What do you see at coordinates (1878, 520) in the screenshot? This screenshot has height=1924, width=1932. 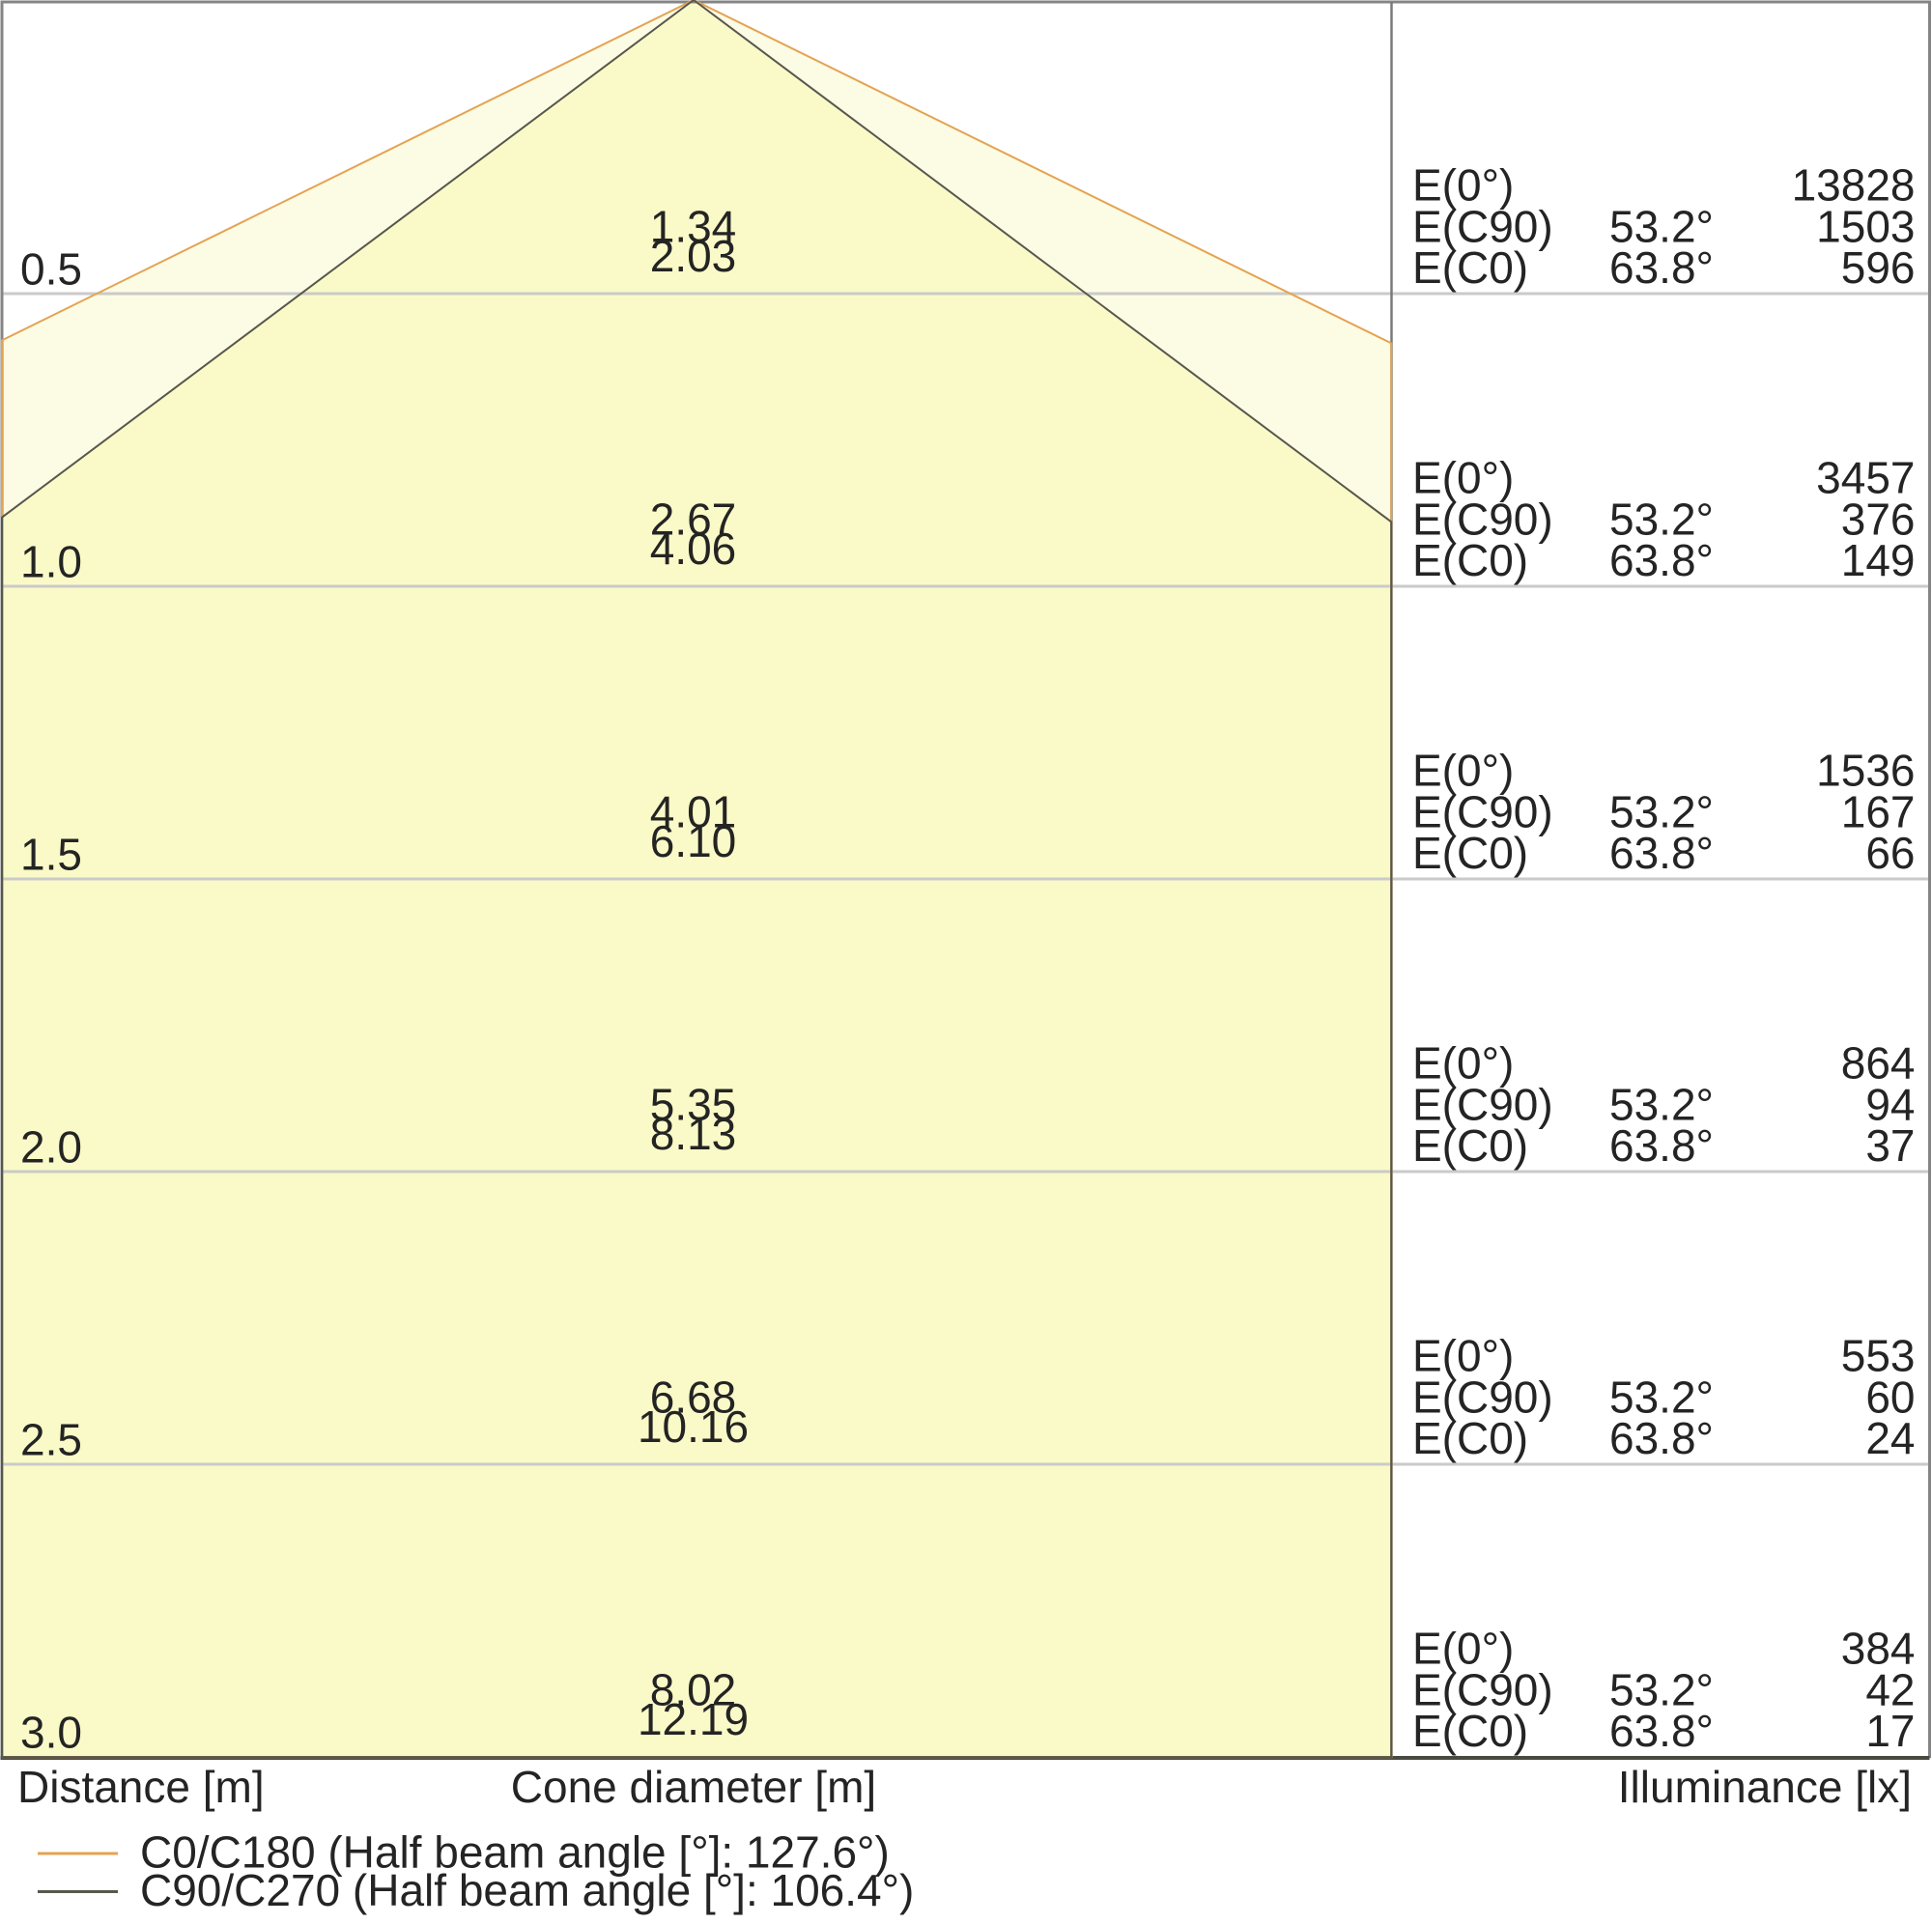 I see `svg-text: 376` at bounding box center [1878, 520].